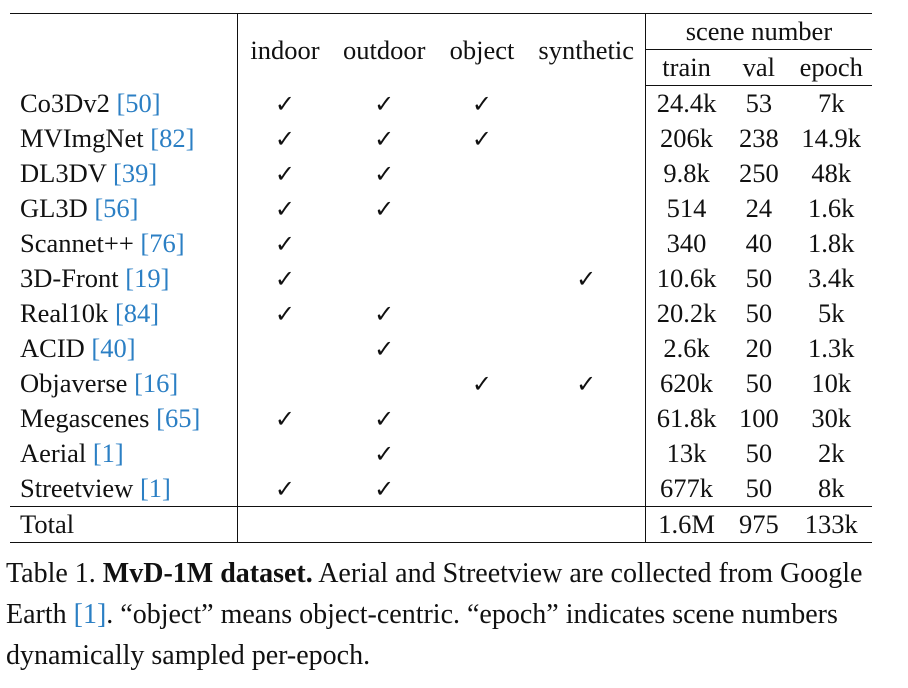 The image size is (908, 688). What do you see at coordinates (113, 348) in the screenshot?
I see `dataset-citation-link: [40]` at bounding box center [113, 348].